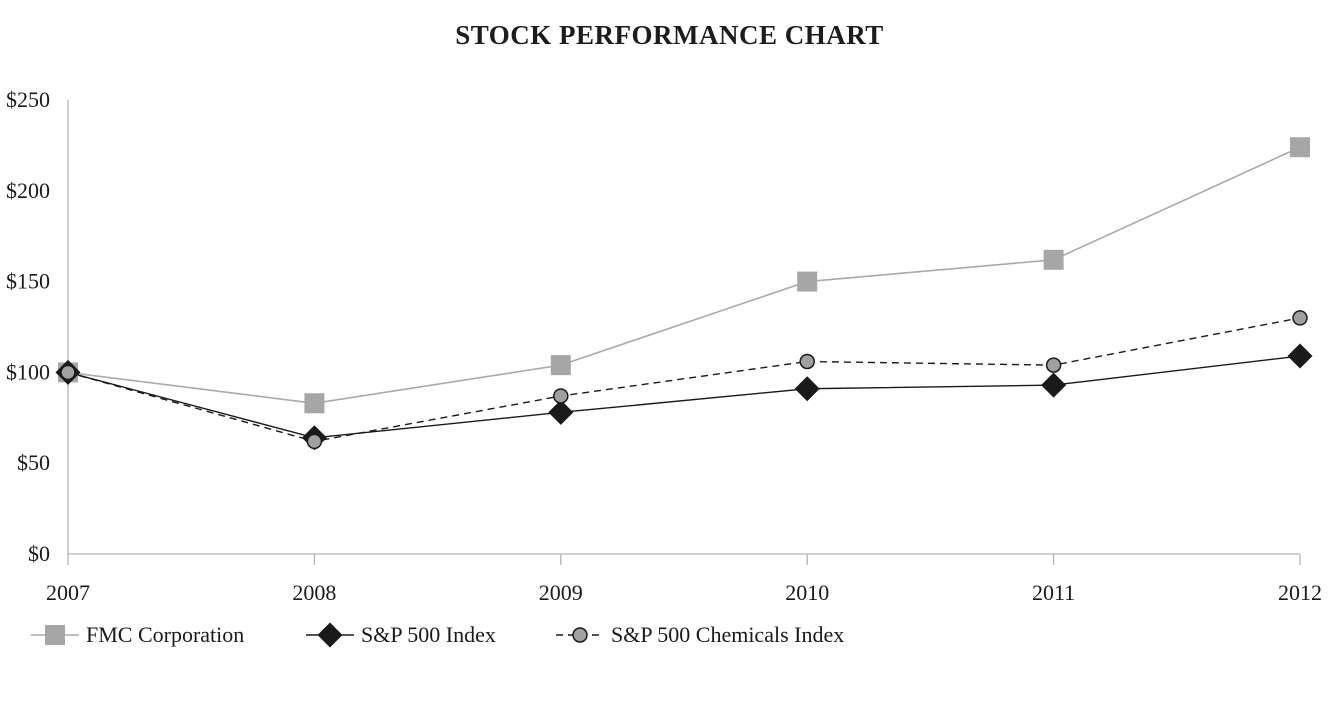  I want to click on s-p-500-chemicals-index-marker-2011, so click(1053, 365).